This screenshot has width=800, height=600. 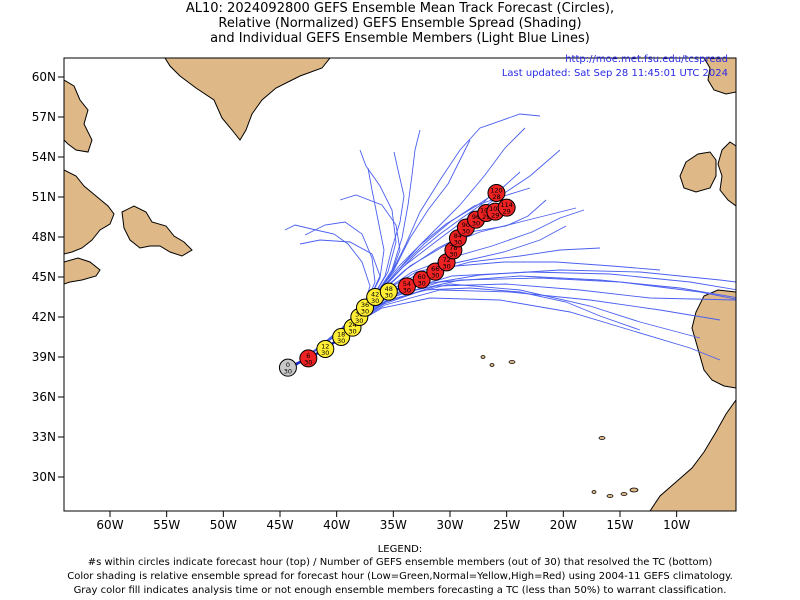 What do you see at coordinates (692, 455) in the screenshot?
I see `africa-land` at bounding box center [692, 455].